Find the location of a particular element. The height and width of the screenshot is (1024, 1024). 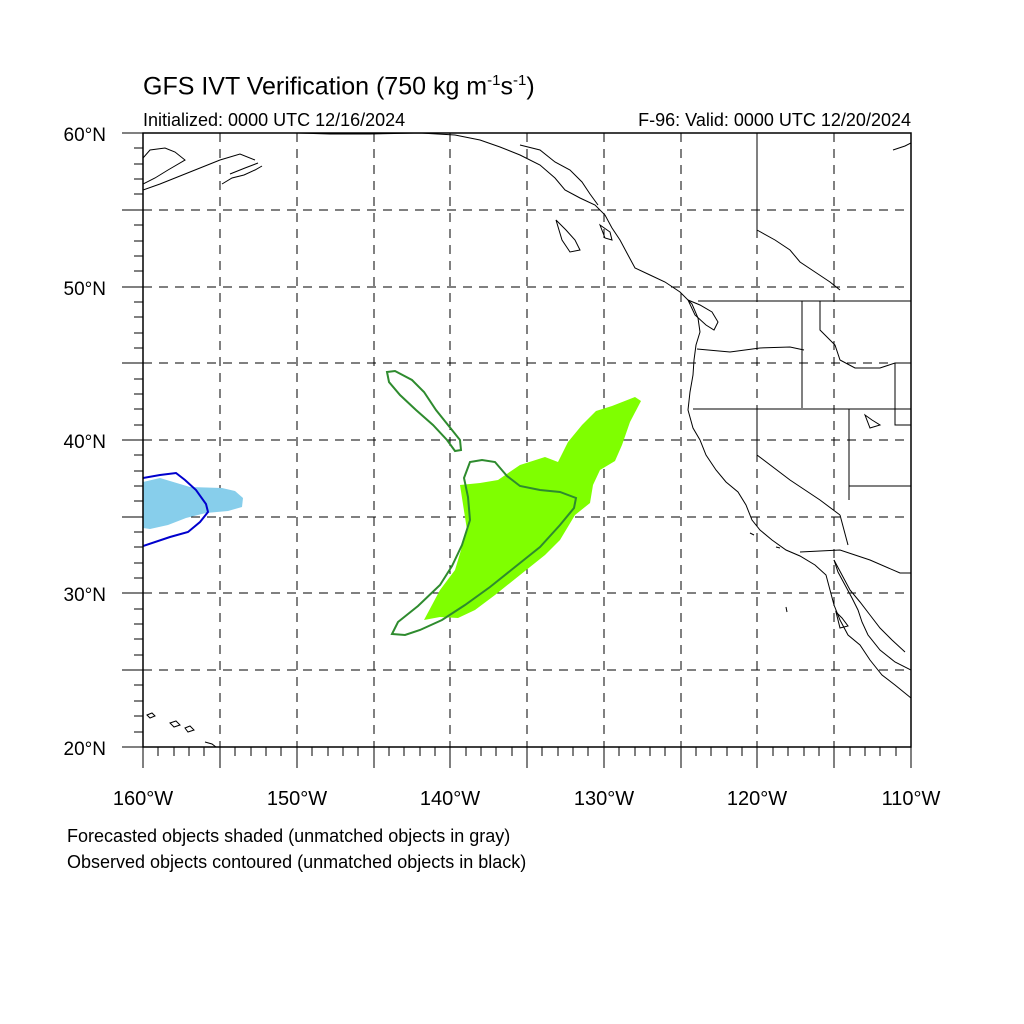

title-exponent-2: -1 is located at coordinates (519, 80).